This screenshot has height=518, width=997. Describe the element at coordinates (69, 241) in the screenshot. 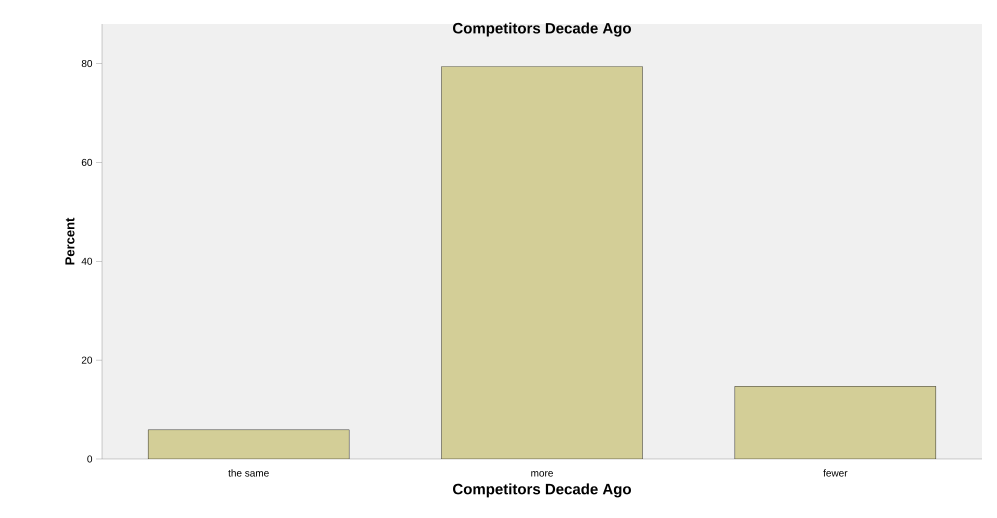

I see `y-axis-title: Percent` at that location.